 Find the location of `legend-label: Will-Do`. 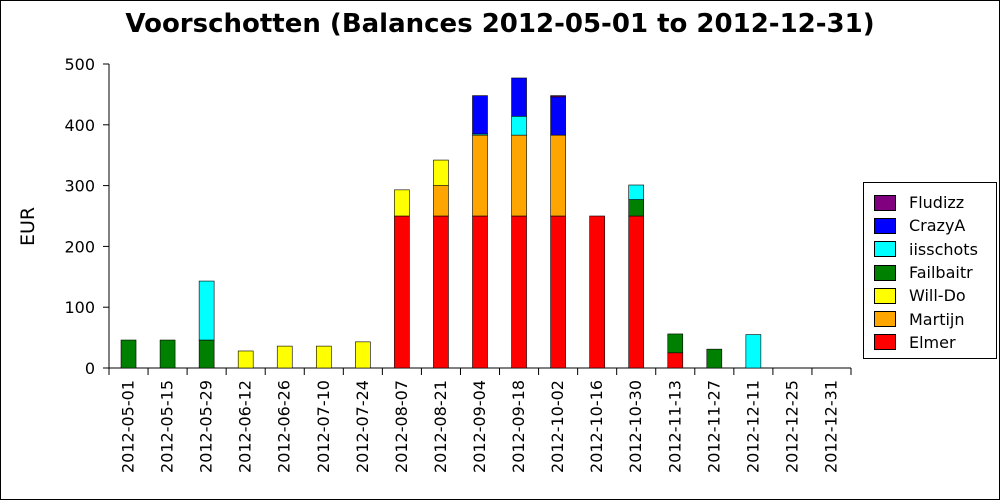

legend-label: Will-Do is located at coordinates (937, 296).